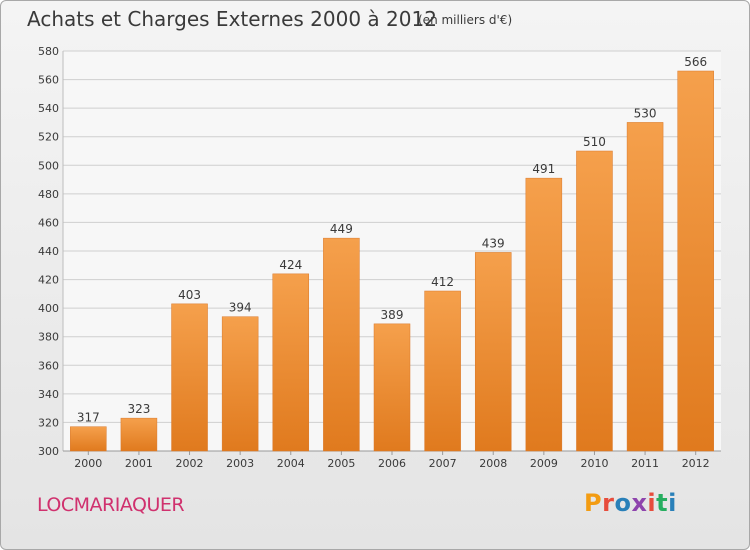 This screenshot has width=750, height=550. Describe the element at coordinates (48, 451) in the screenshot. I see `y-tick-label: 300` at that location.